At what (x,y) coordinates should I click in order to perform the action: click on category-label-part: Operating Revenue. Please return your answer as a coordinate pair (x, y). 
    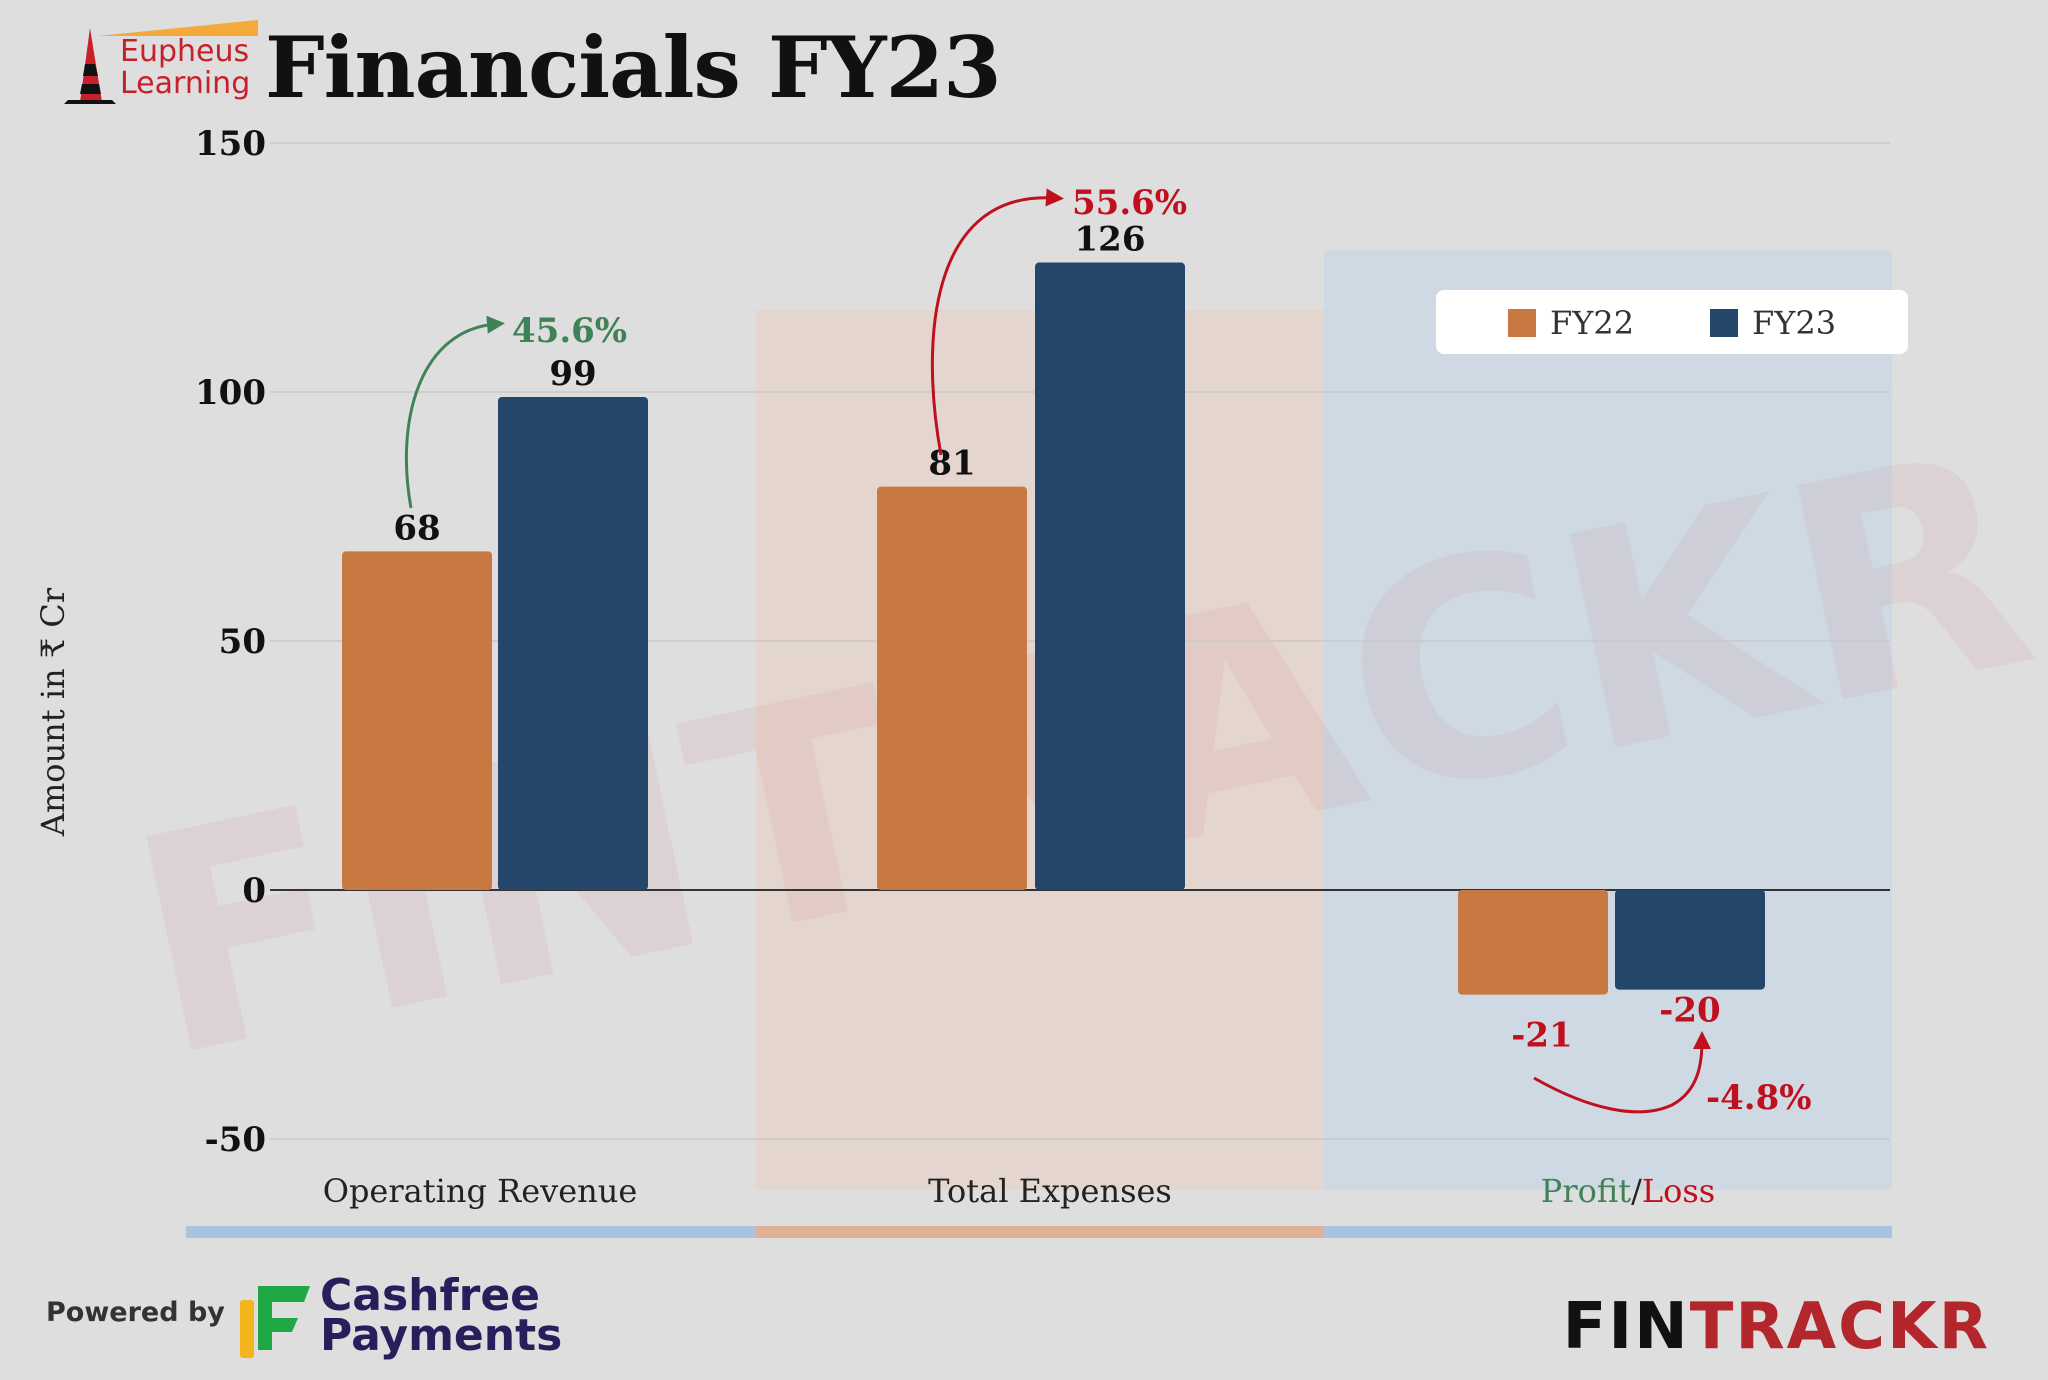
    Looking at the image, I should click on (480, 1191).